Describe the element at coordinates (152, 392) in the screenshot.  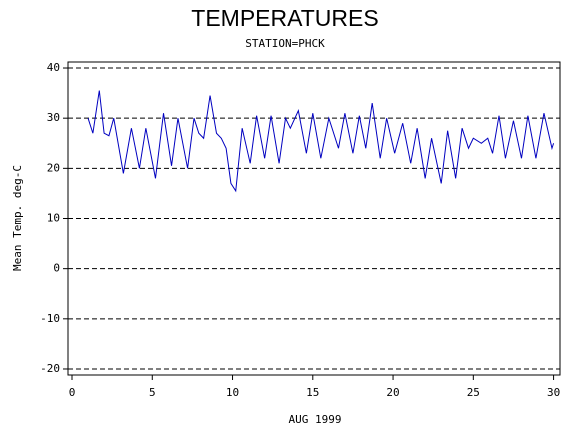
I see `x-tick-label: 5` at that location.